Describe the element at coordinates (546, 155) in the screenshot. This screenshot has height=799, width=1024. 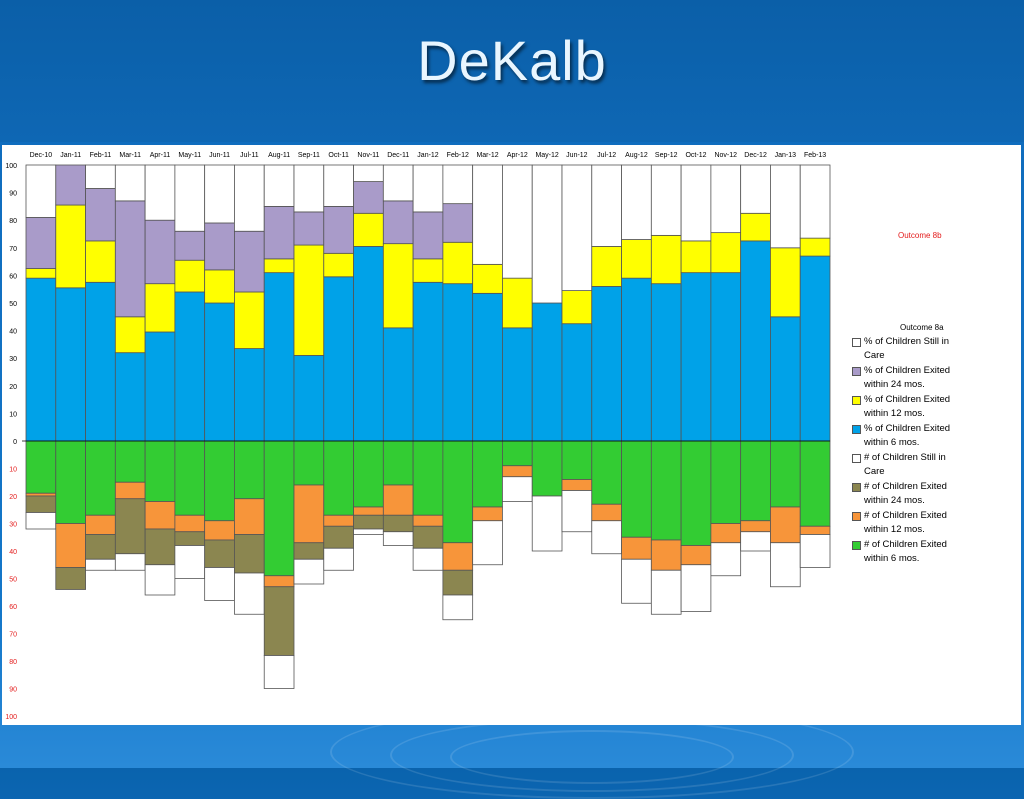
I see `x-tick-label: May-12` at that location.